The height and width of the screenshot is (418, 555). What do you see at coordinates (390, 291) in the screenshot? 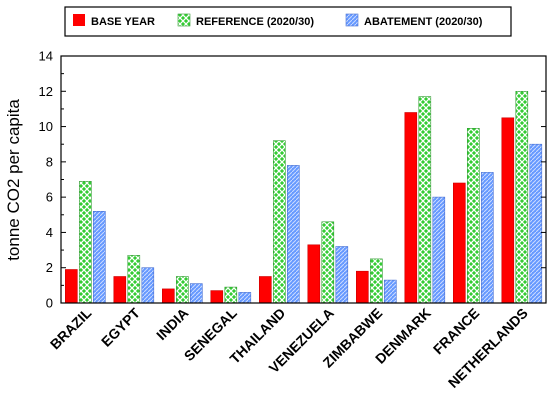
I see `bar-abatement-2020-30-zimbabwe` at bounding box center [390, 291].